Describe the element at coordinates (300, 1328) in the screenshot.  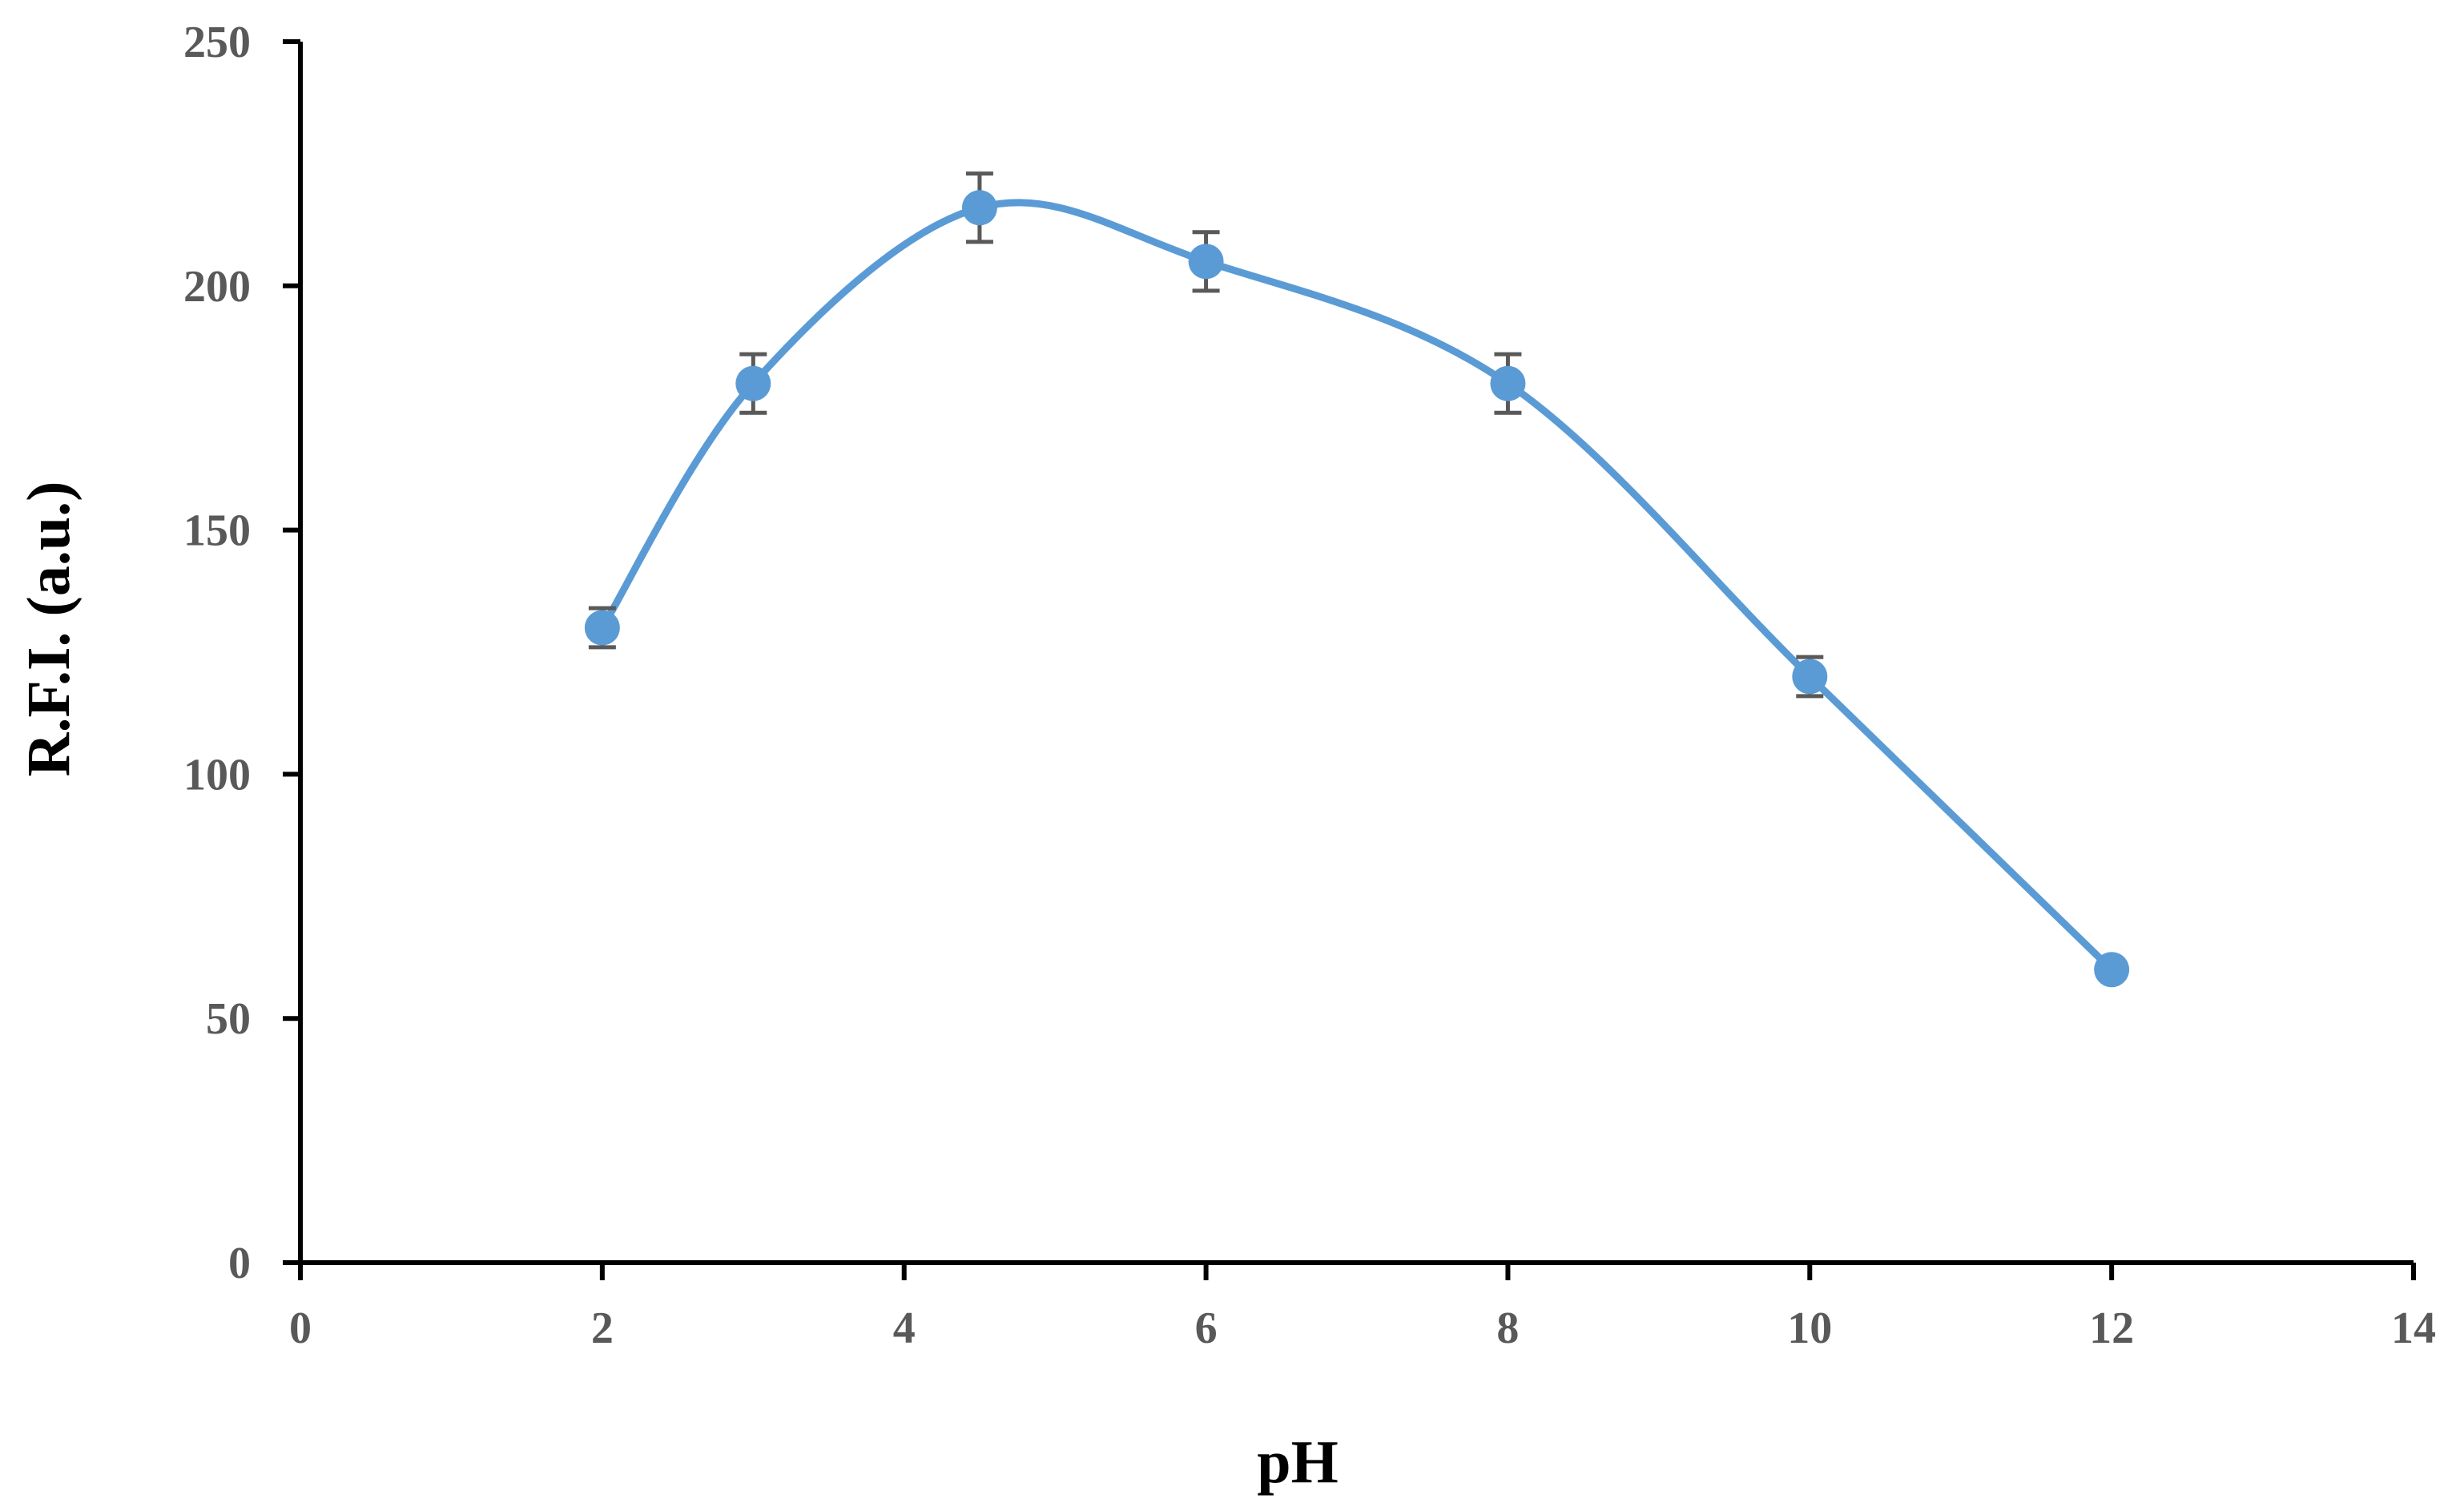
I see `x-tick-label: 0` at that location.